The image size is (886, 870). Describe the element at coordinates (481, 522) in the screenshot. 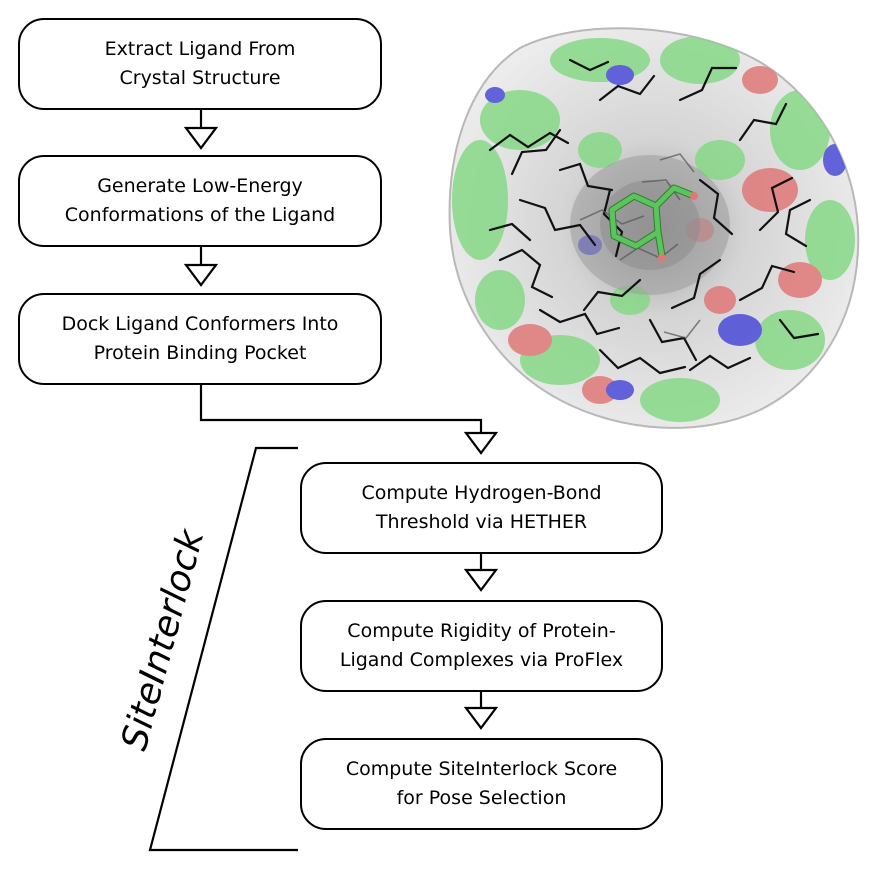

I see `step-text-line2: Threshold via HETHER` at that location.